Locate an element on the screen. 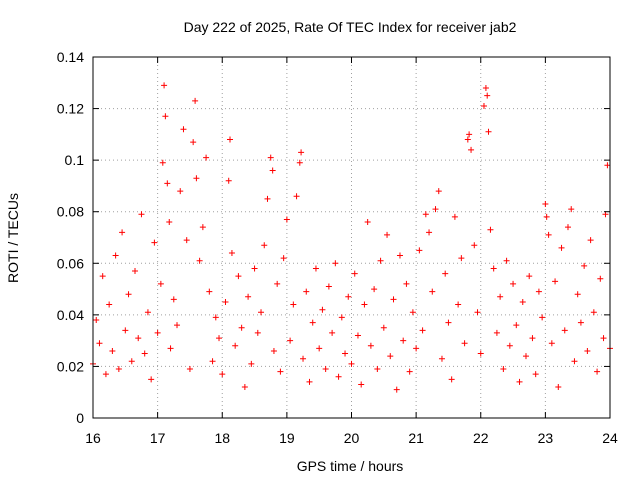 The image size is (640, 480). y-tick-label: 0.02 is located at coordinates (70, 366).